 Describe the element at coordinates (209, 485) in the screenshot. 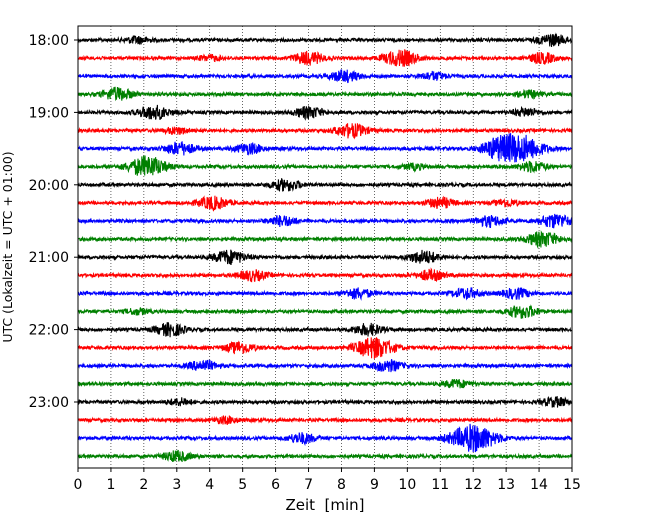

I see `x-tick-label: 4` at that location.